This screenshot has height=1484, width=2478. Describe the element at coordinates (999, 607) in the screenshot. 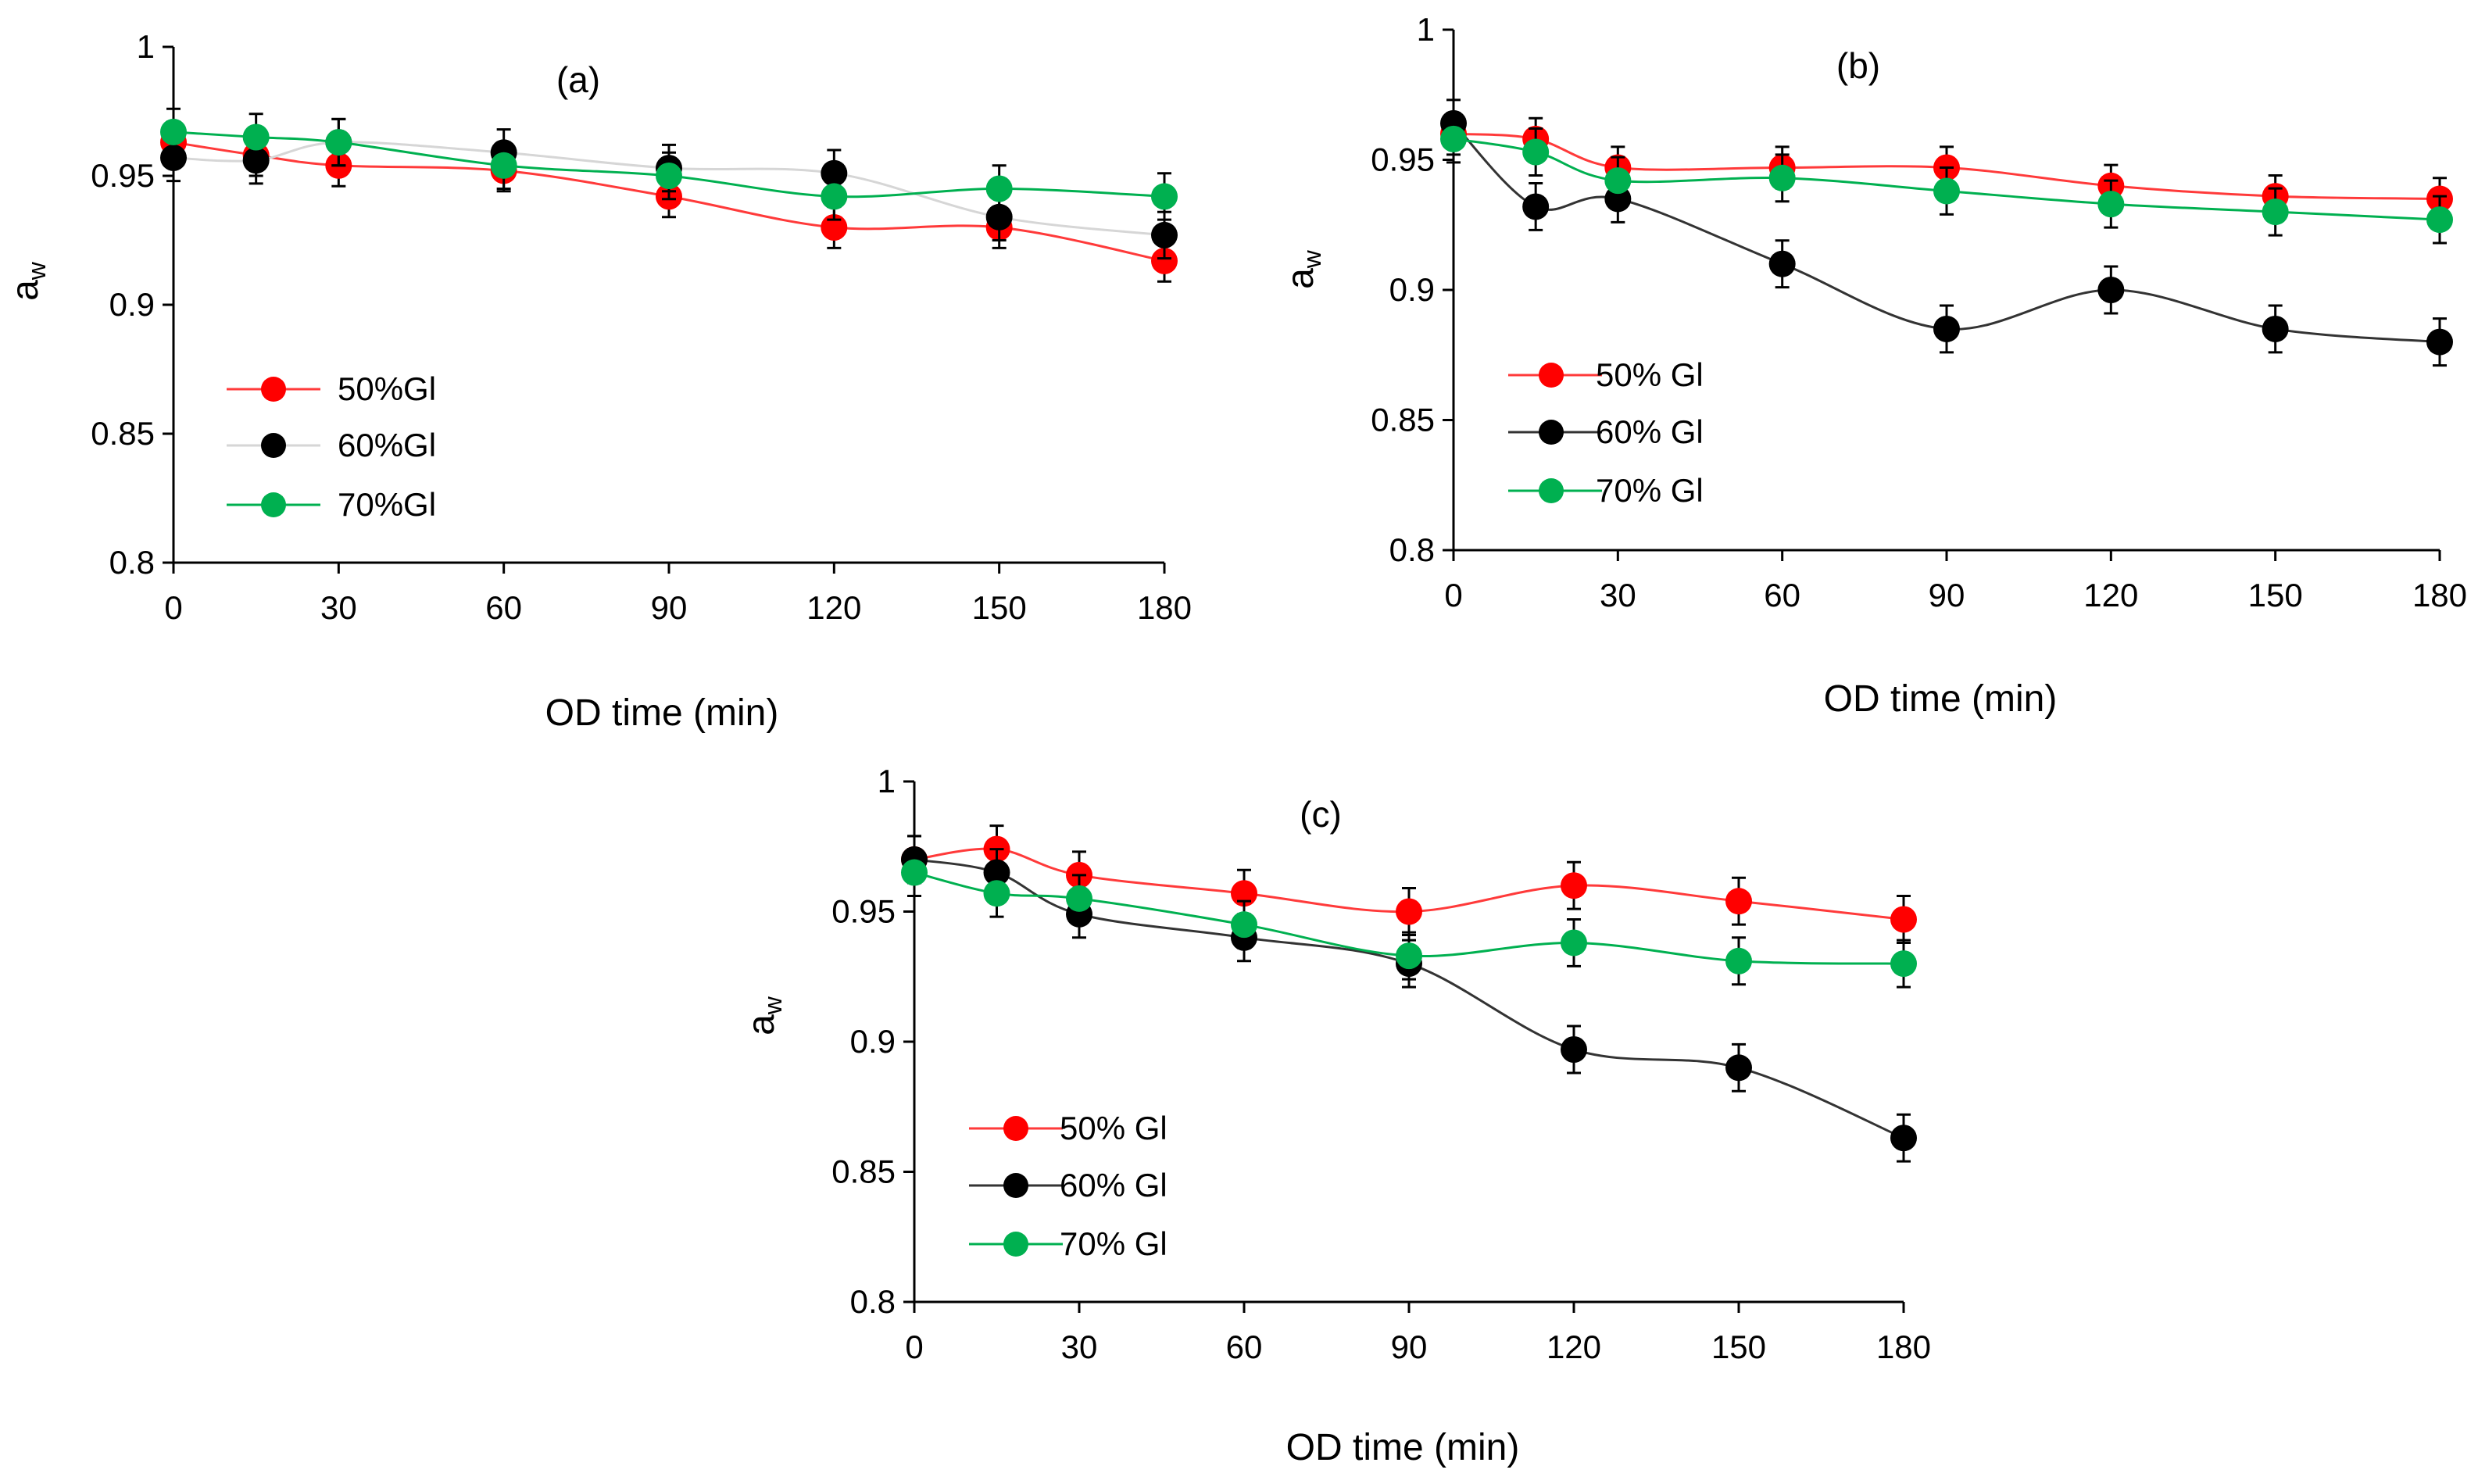

I see `panel-a-x-tick-label: 150` at that location.